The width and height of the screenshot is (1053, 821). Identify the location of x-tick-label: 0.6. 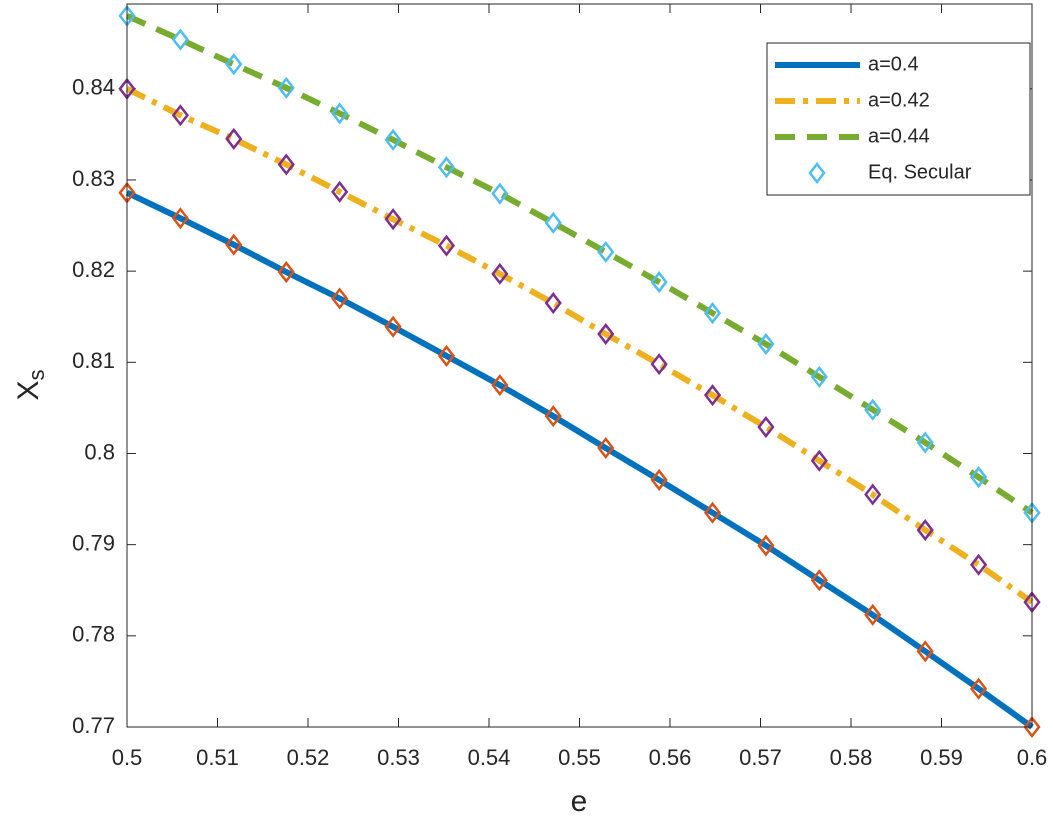
(1032, 757).